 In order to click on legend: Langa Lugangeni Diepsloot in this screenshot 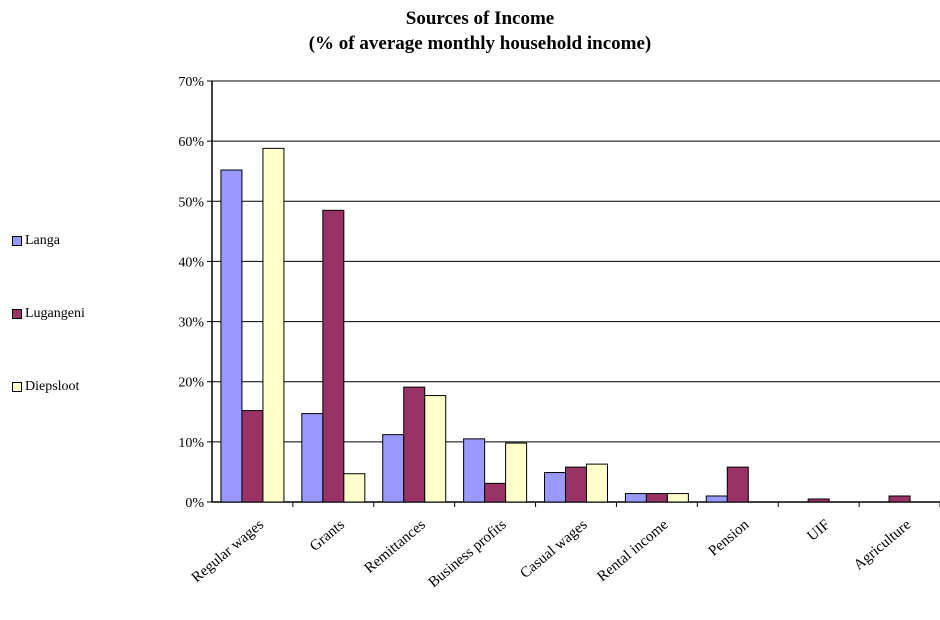, I will do `click(48, 341)`.